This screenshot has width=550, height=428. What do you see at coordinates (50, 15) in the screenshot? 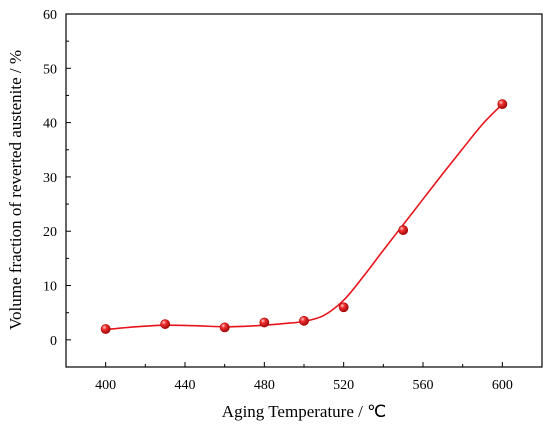
I see `y-tick-label: 60` at bounding box center [50, 15].